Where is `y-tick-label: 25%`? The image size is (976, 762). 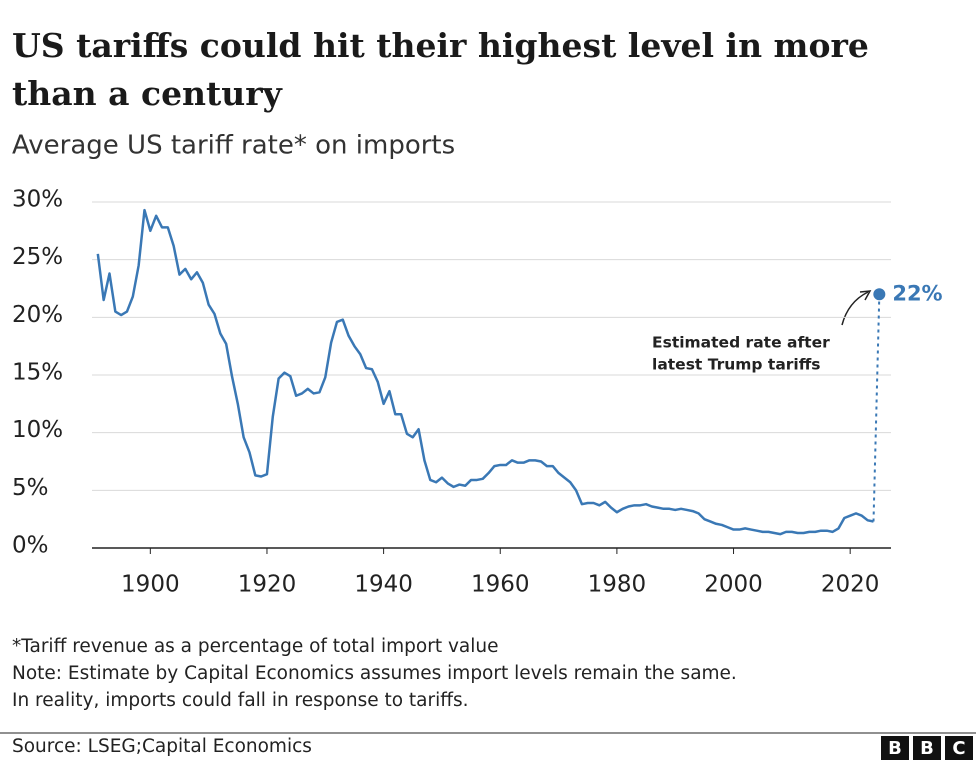 y-tick-label: 25% is located at coordinates (37, 257).